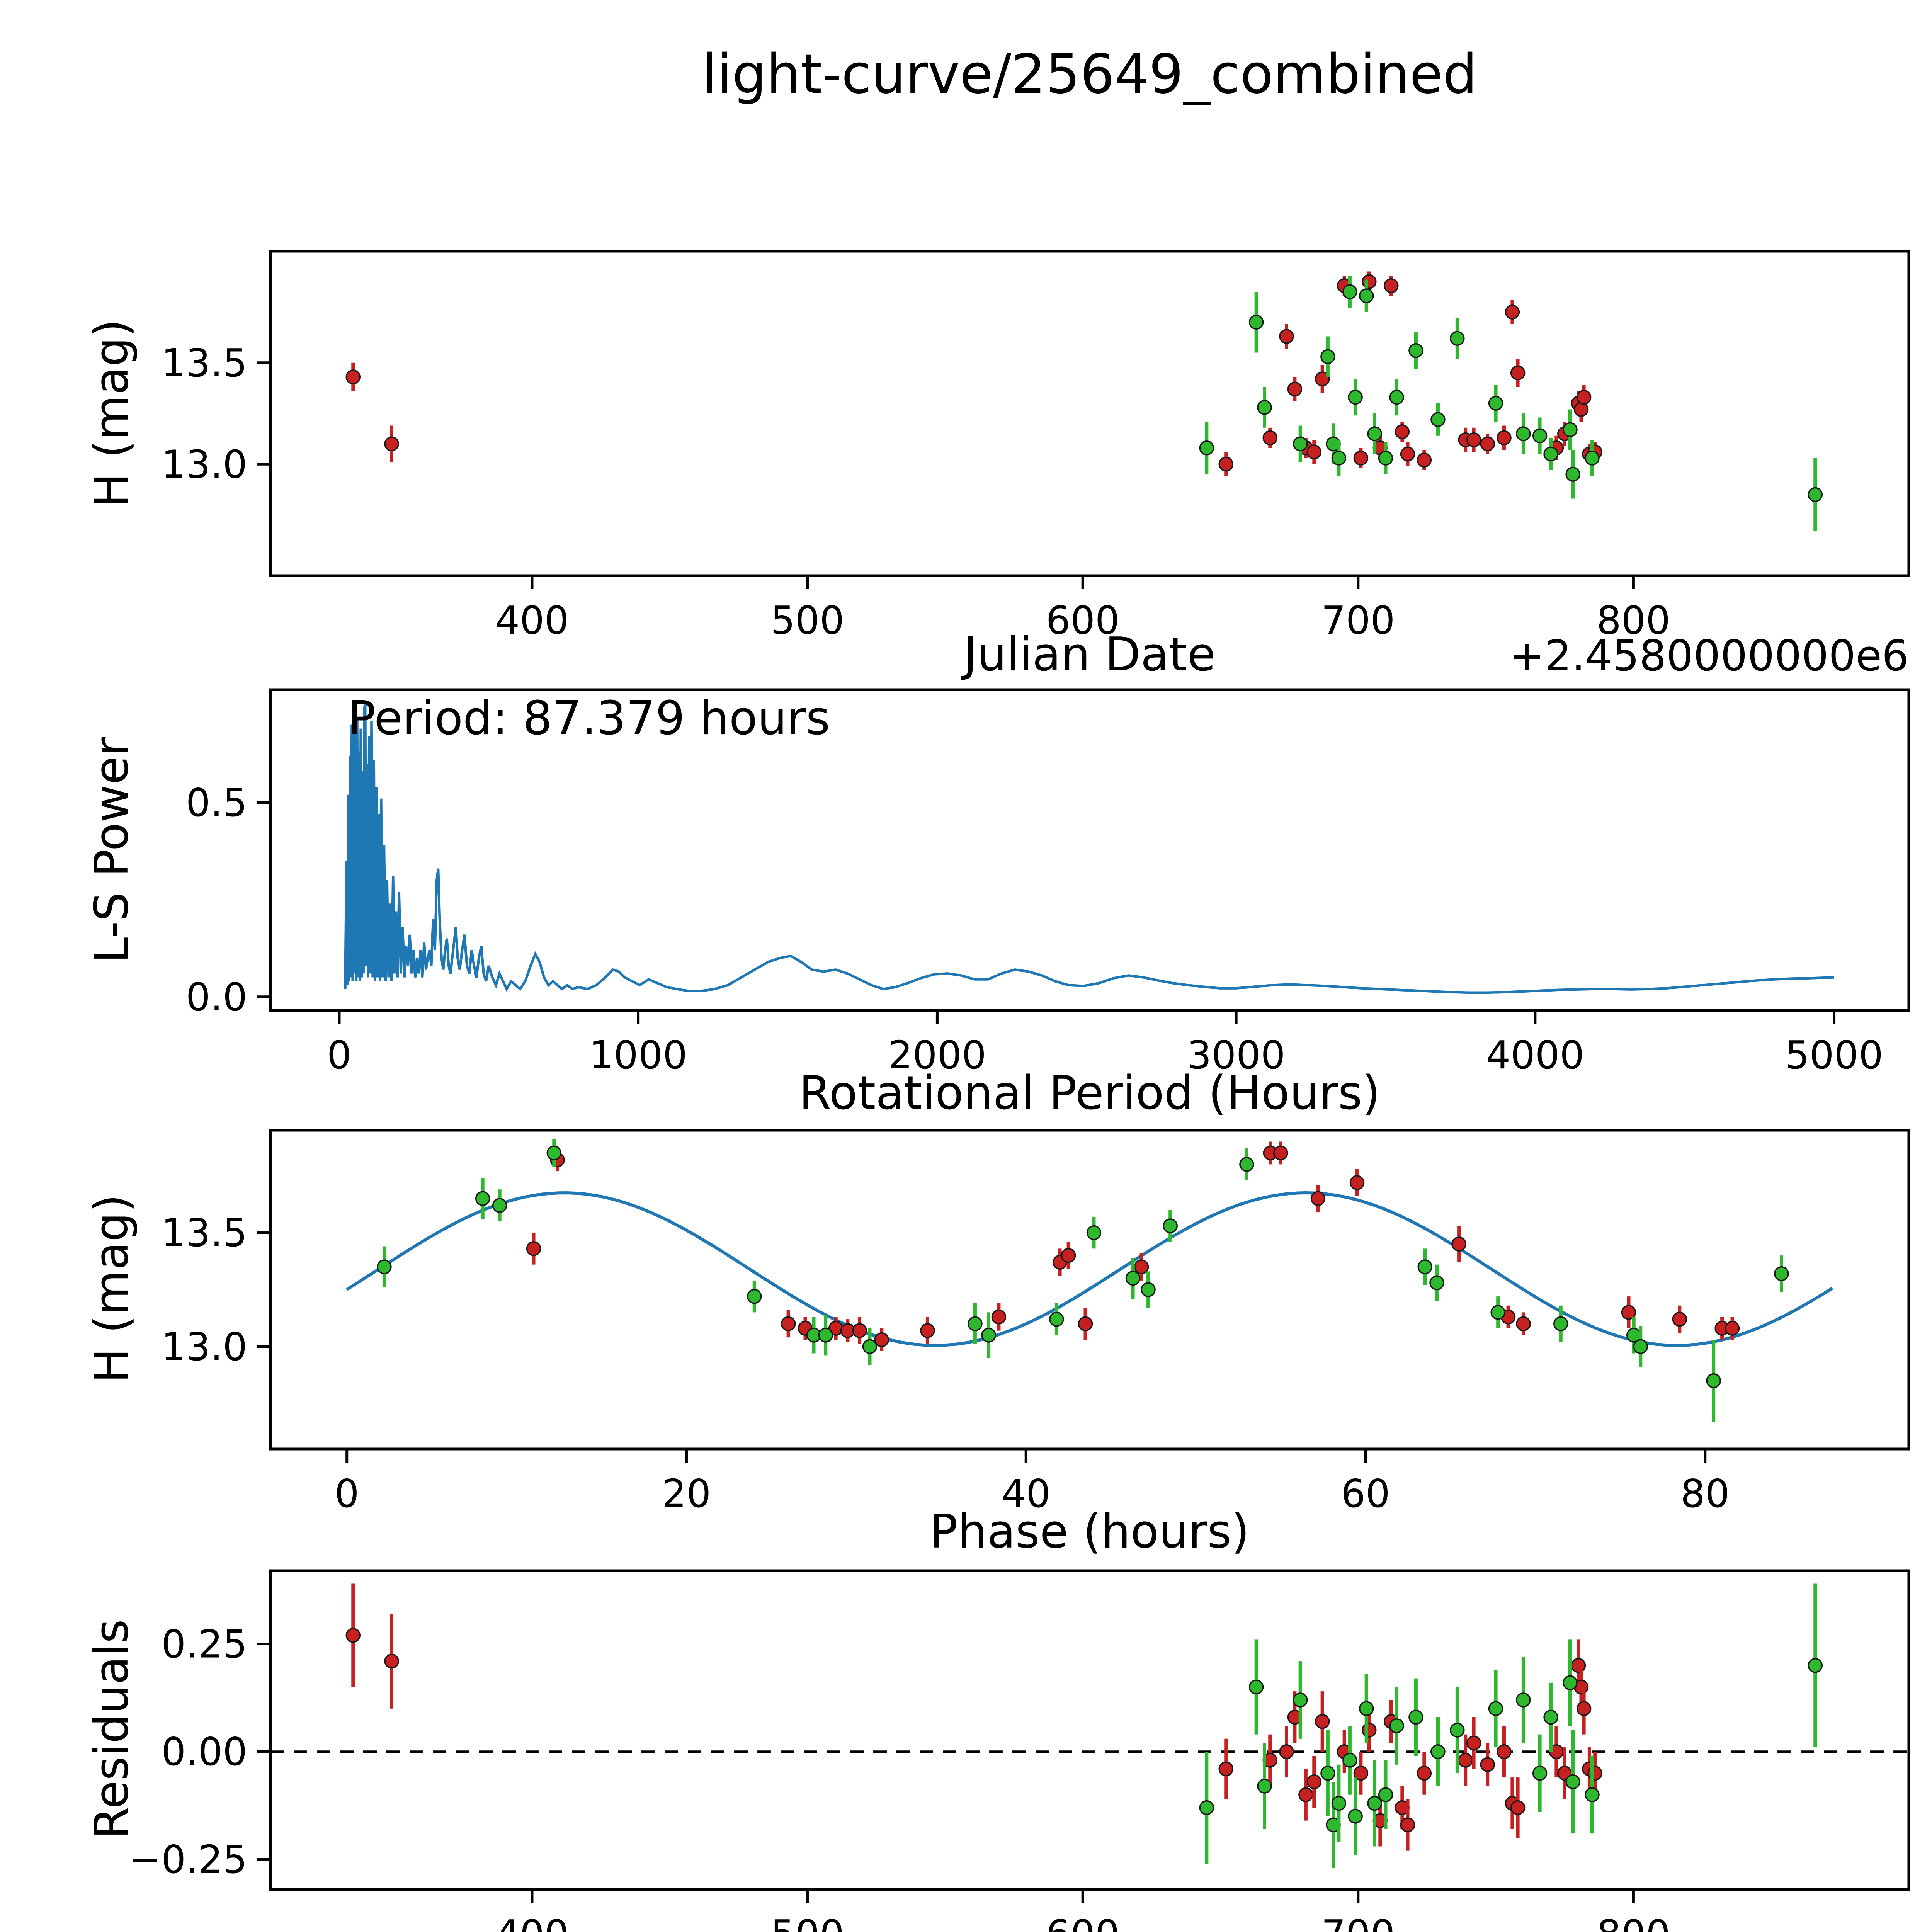 The width and height of the screenshot is (1932, 1932). What do you see at coordinates (1088, 655) in the screenshot?
I see `panel1-xlabel: Julian Date` at bounding box center [1088, 655].